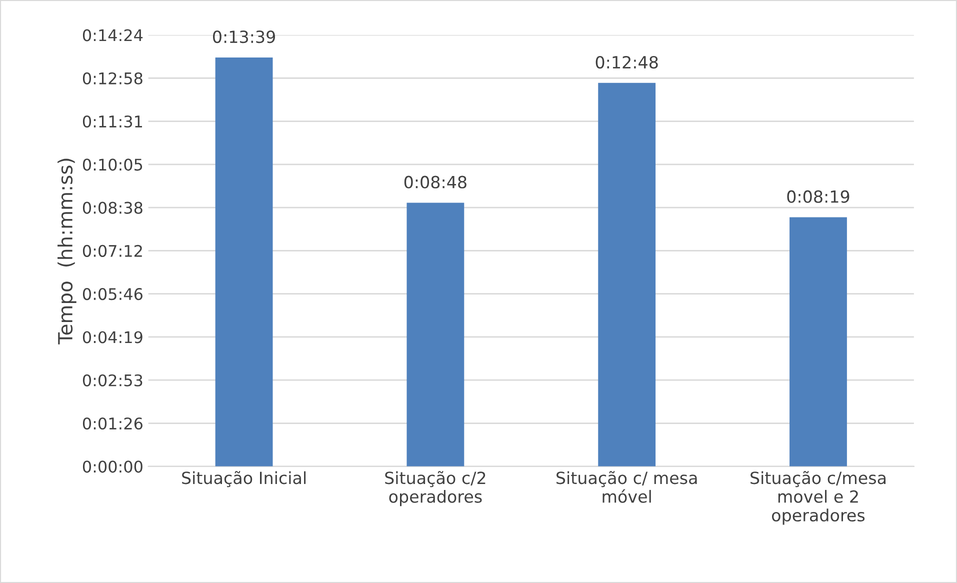 The width and height of the screenshot is (957, 583). I want to click on x-tick-label: Situação c/2 operadores, so click(435, 488).